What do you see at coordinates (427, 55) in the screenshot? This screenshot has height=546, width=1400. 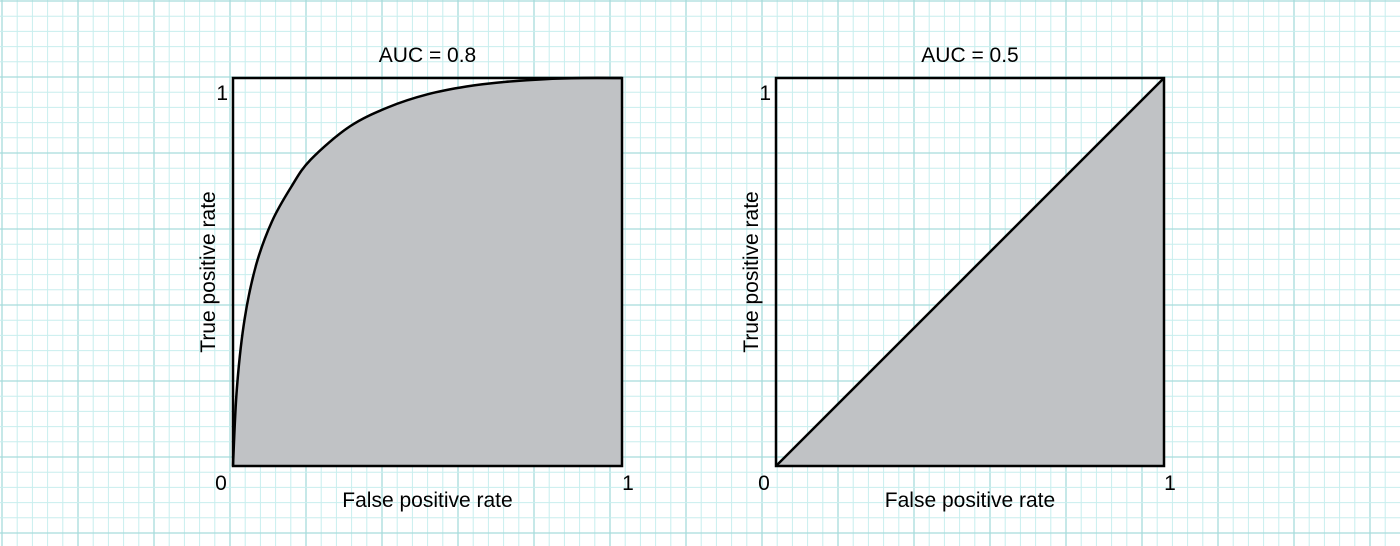 I see `chart-title-0-8: AUC = 0.8` at bounding box center [427, 55].